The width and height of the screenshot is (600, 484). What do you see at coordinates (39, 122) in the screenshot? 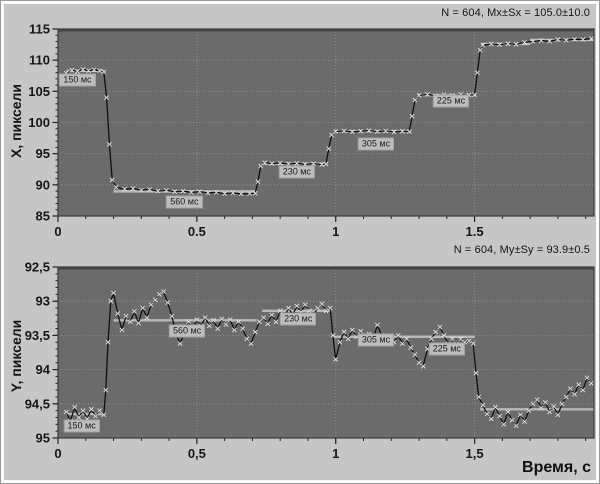
I see `y-tick-label: 100` at bounding box center [39, 122].